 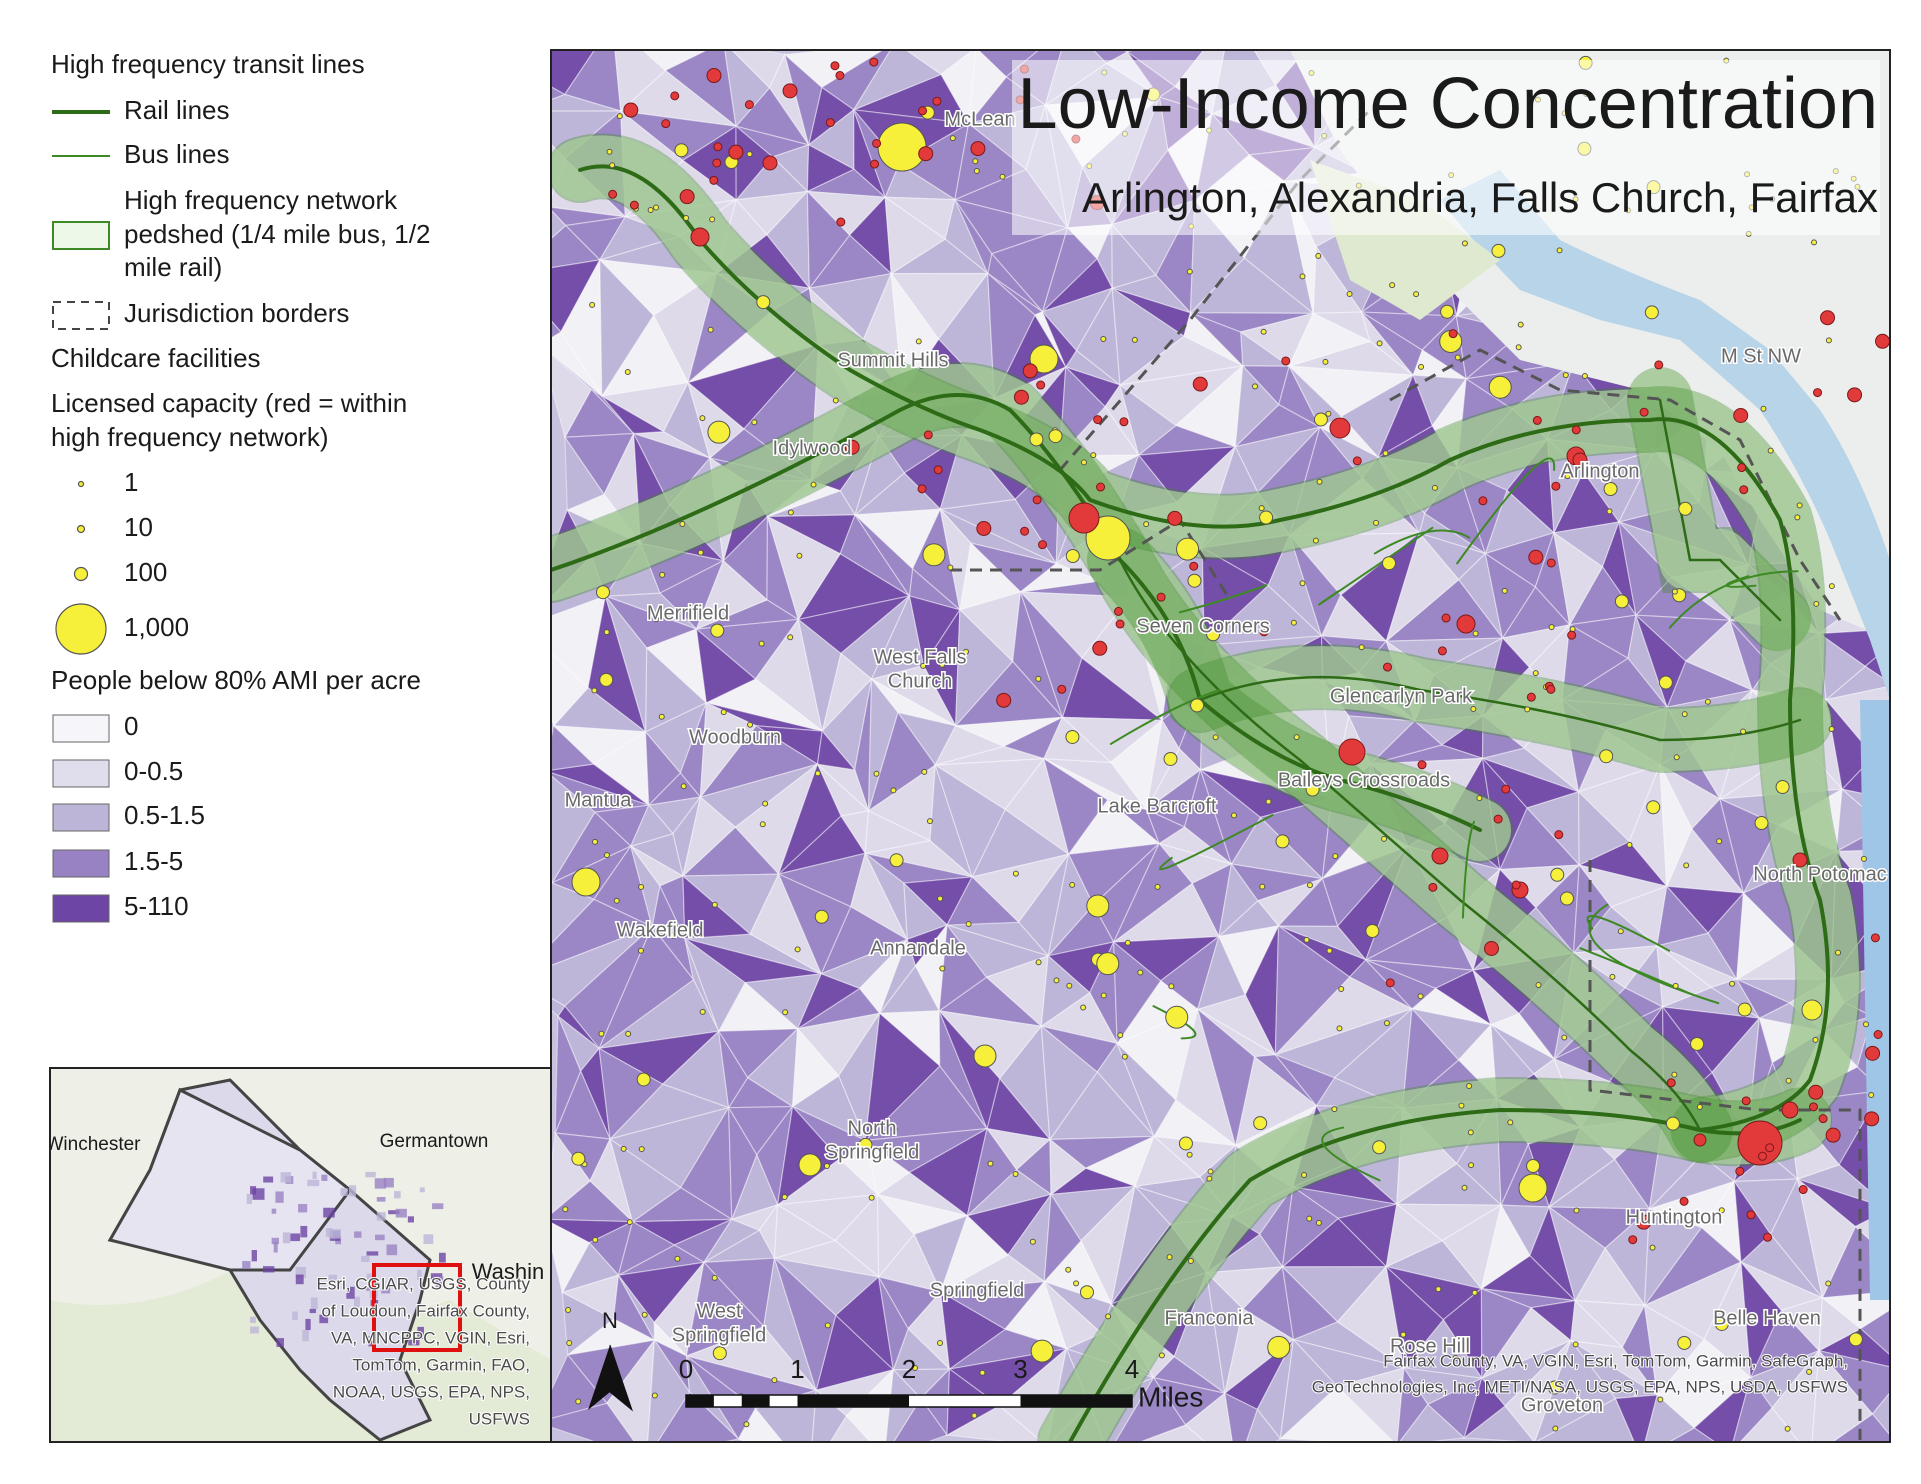 What do you see at coordinates (611, 1360) in the screenshot?
I see `north-arrow: N` at bounding box center [611, 1360].